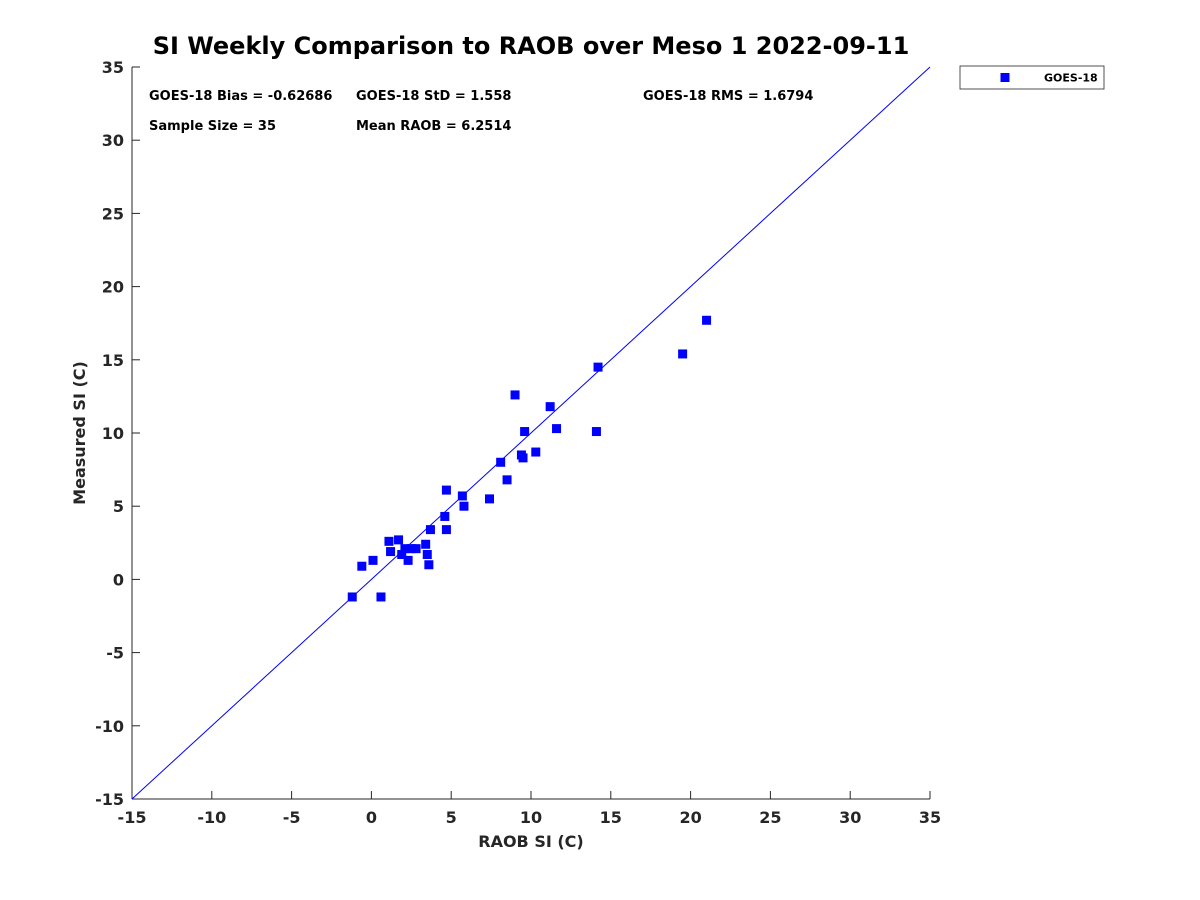 This screenshot has width=1200, height=900. Describe the element at coordinates (531, 817) in the screenshot. I see `x-tick-label-5: 10` at that location.